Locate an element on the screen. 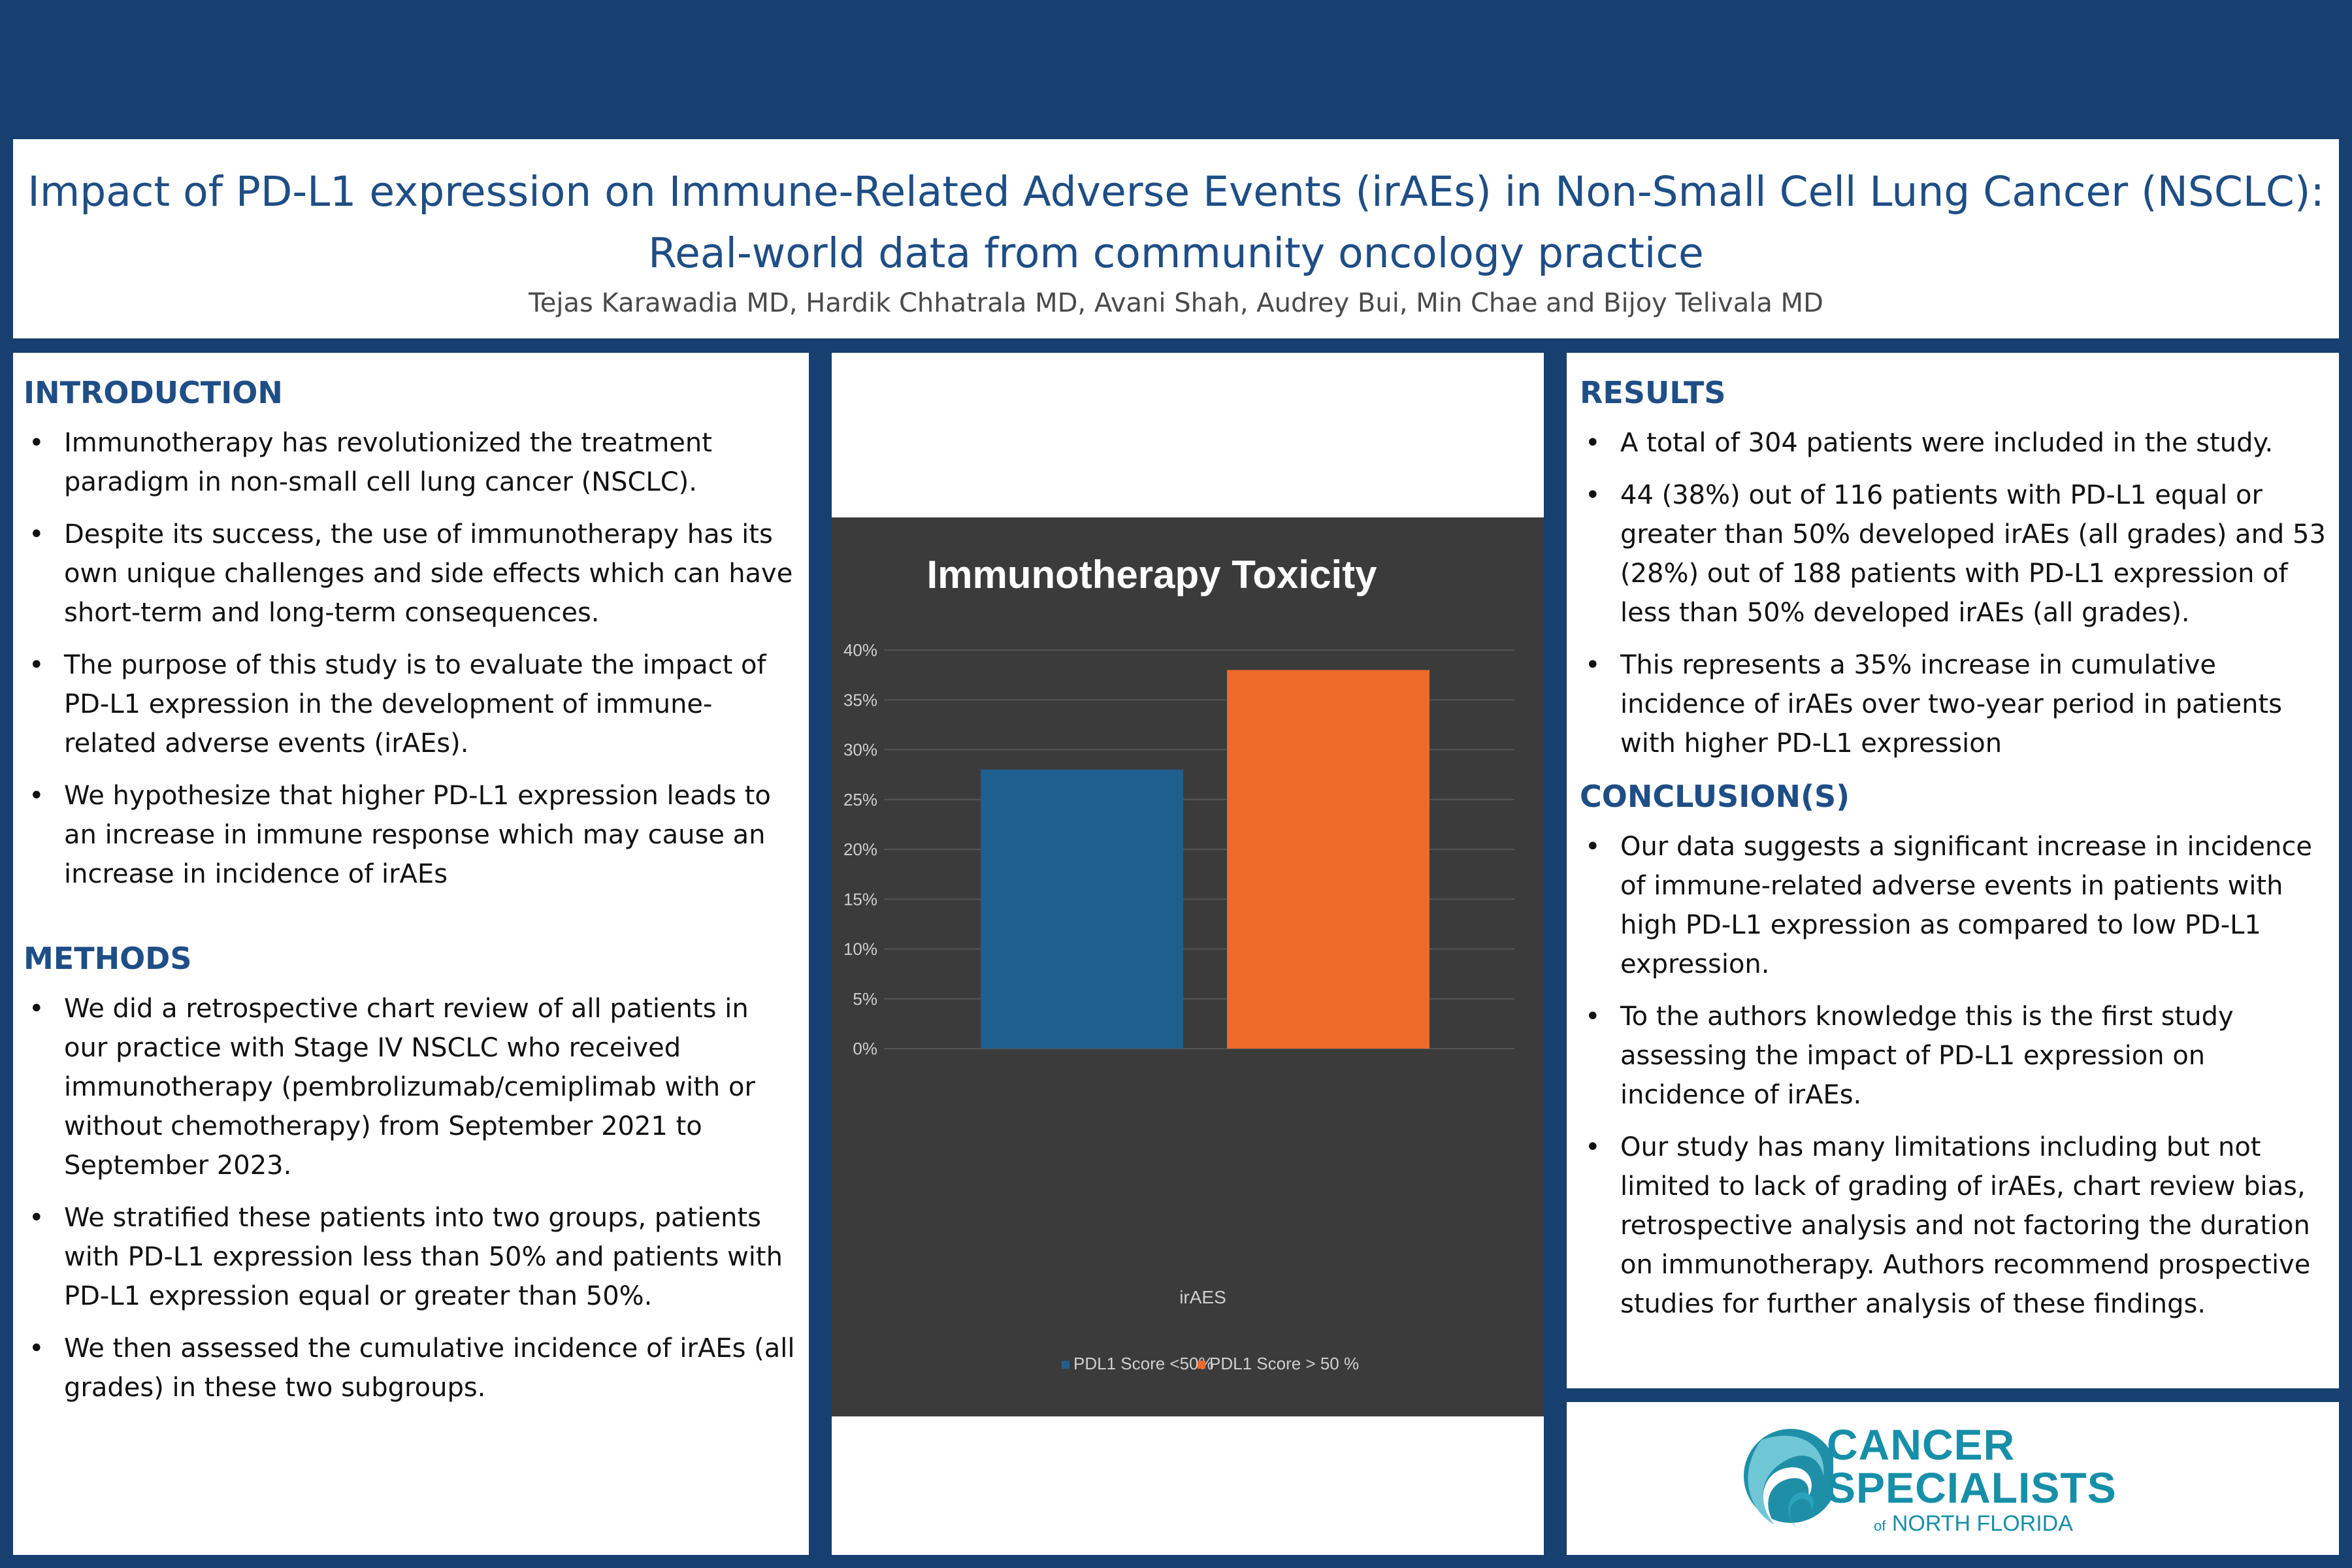 Image resolution: width=2352 pixels, height=1568 pixels. y-tick-label: 0% is located at coordinates (865, 1048).